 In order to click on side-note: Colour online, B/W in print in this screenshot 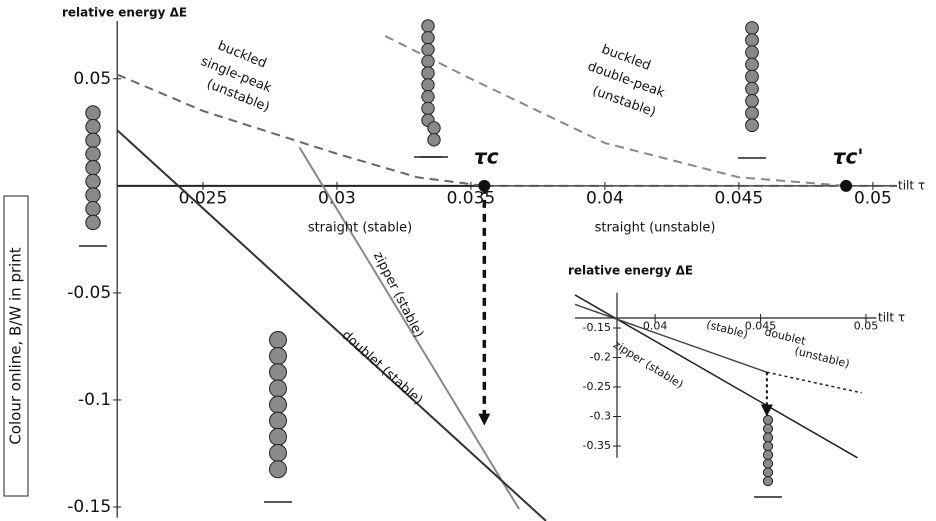, I will do `click(16, 345)`.